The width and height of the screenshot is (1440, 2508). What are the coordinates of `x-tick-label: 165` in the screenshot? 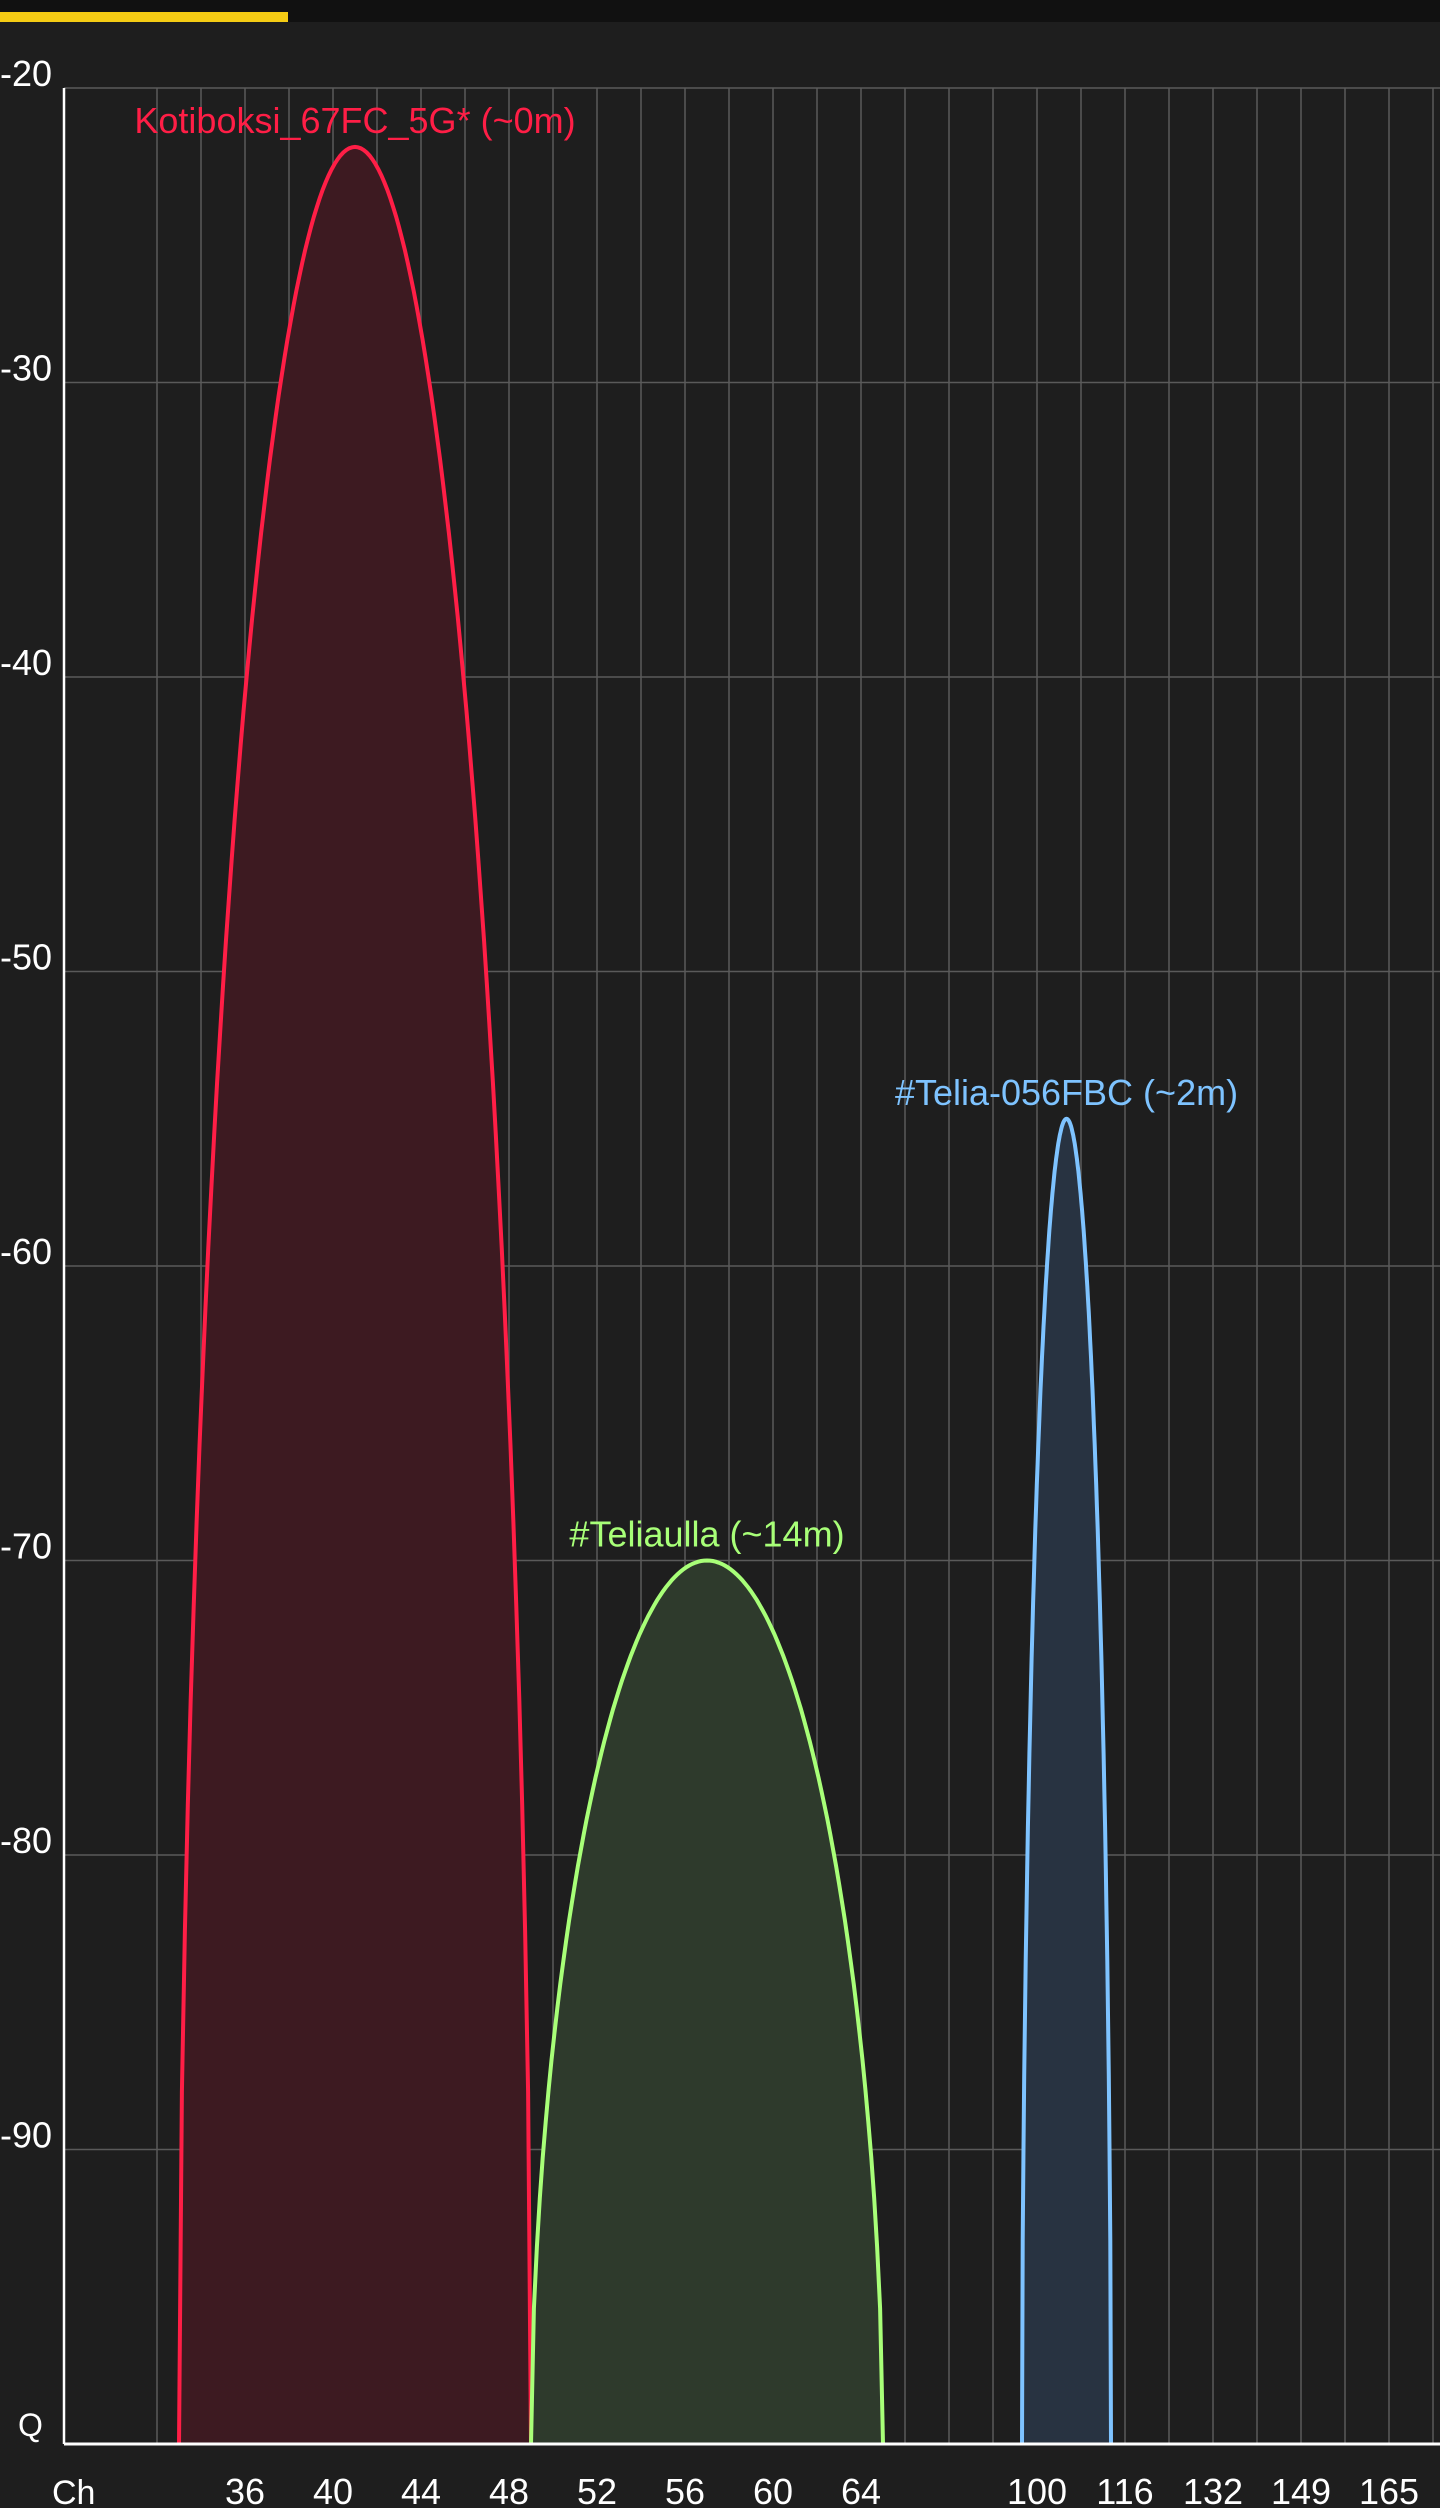 It's located at (1389, 2489).